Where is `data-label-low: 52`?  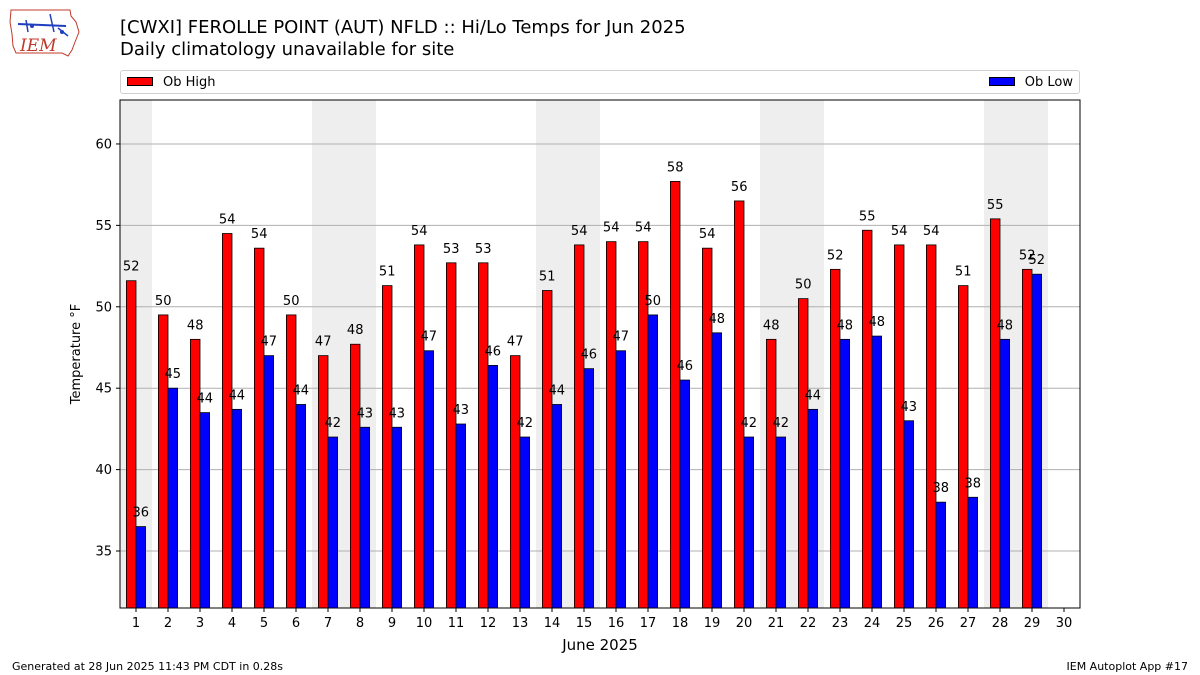
data-label-low: 52 is located at coordinates (1037, 260).